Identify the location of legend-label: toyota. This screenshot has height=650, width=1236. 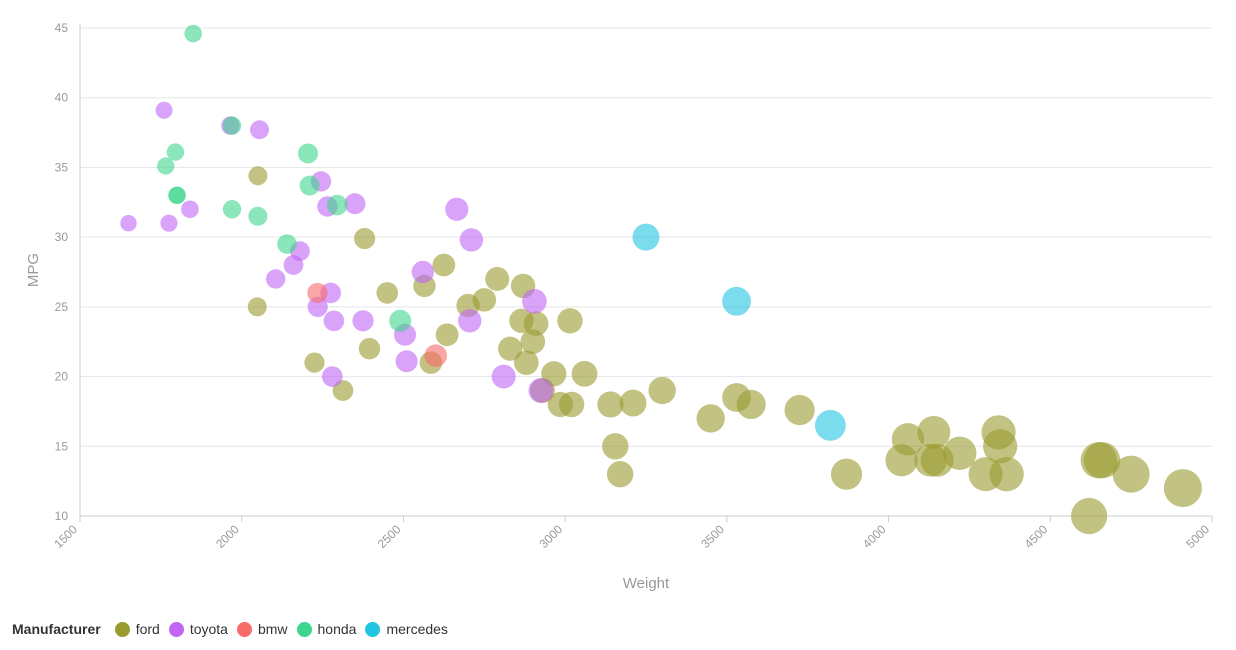
(208, 629).